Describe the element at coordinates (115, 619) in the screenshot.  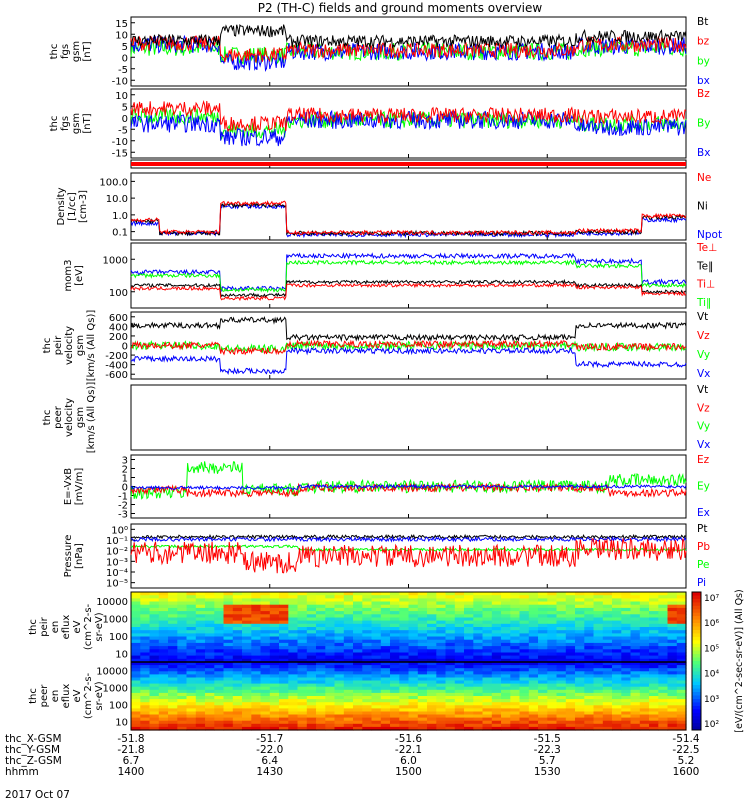
I see `y-tick-label: 1000` at that location.